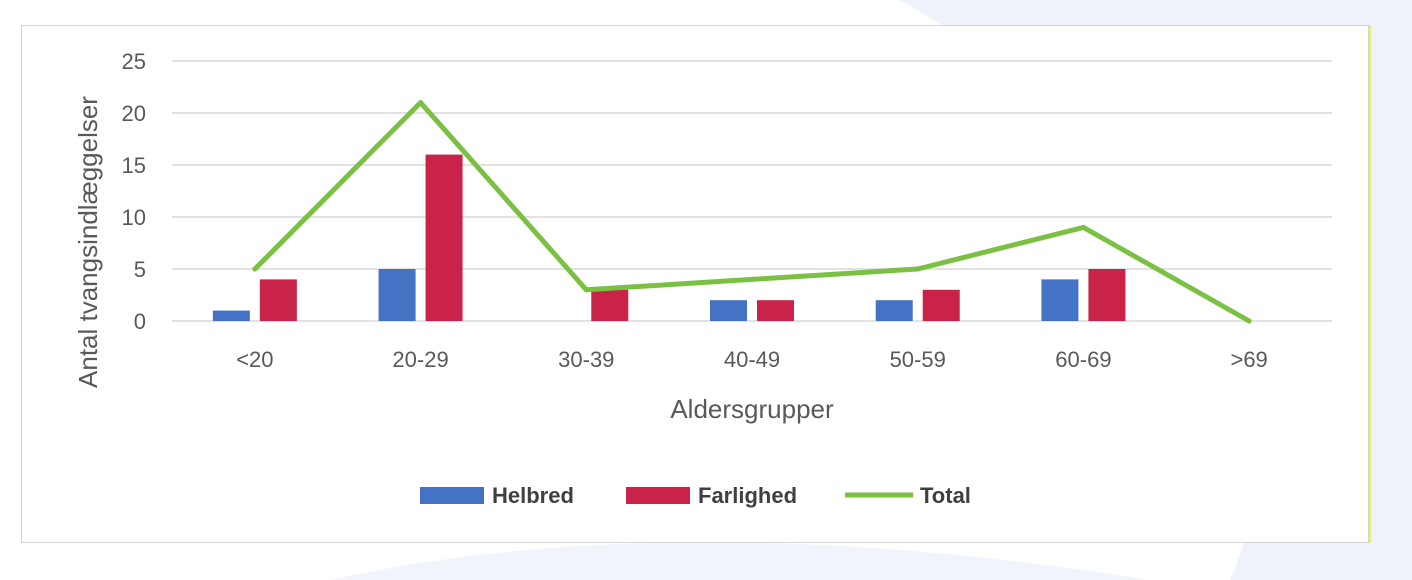 The image size is (1412, 580). I want to click on x-tick-label: 40-49, so click(752, 359).